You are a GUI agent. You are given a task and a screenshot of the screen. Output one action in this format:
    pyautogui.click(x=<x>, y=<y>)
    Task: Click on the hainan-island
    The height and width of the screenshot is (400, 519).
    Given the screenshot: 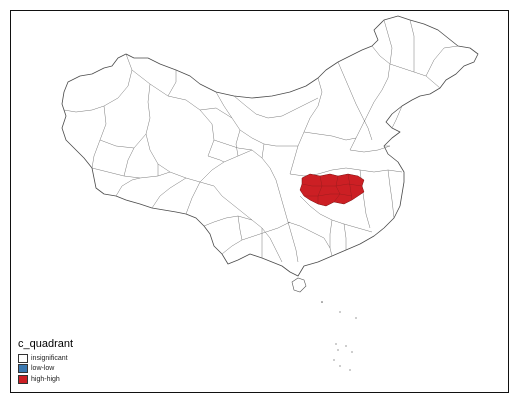 What is the action you would take?
    pyautogui.click(x=299, y=285)
    